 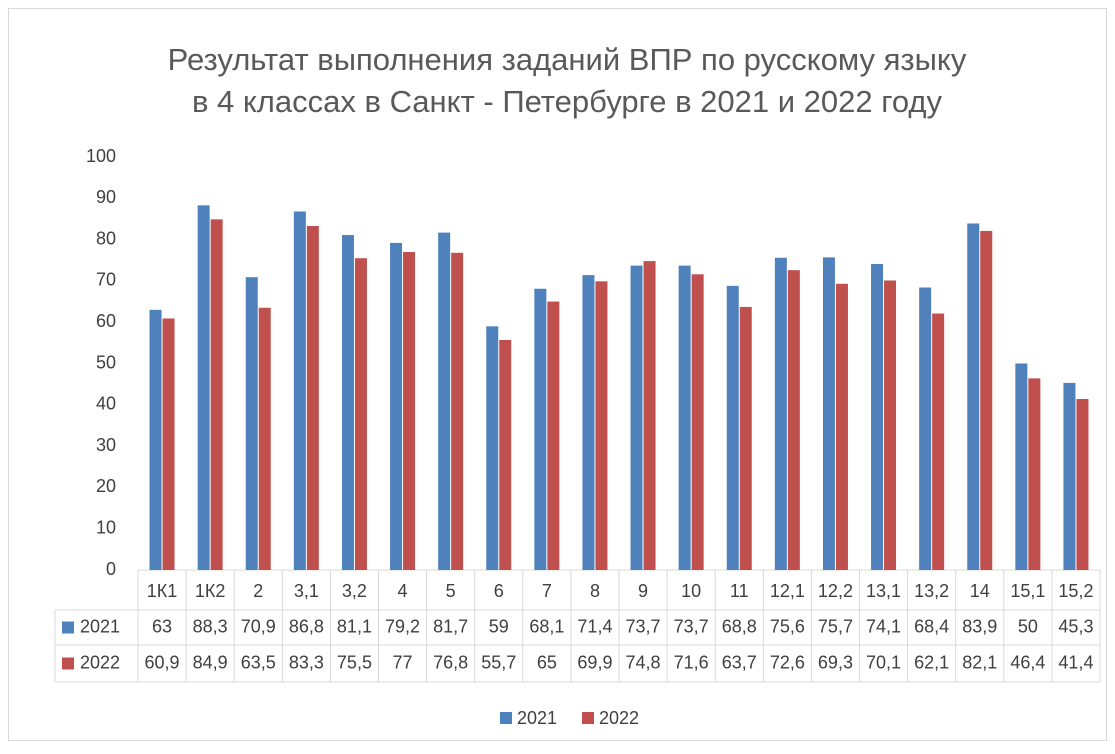 What do you see at coordinates (691, 591) in the screenshot?
I see `x-tick-label: 10` at bounding box center [691, 591].